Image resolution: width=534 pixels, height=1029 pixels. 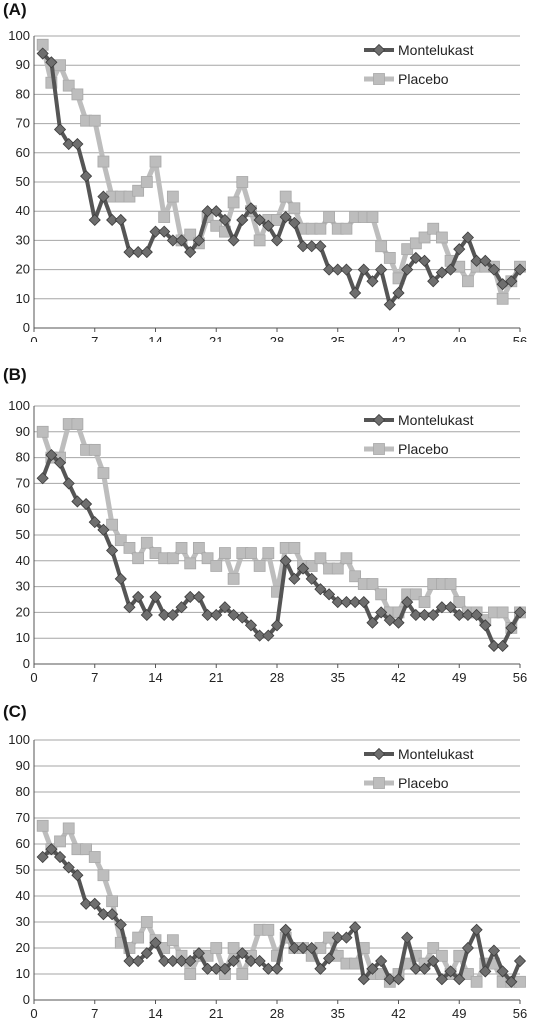 What do you see at coordinates (23, 534) in the screenshot?
I see `y-tick-label: 50` at bounding box center [23, 534].